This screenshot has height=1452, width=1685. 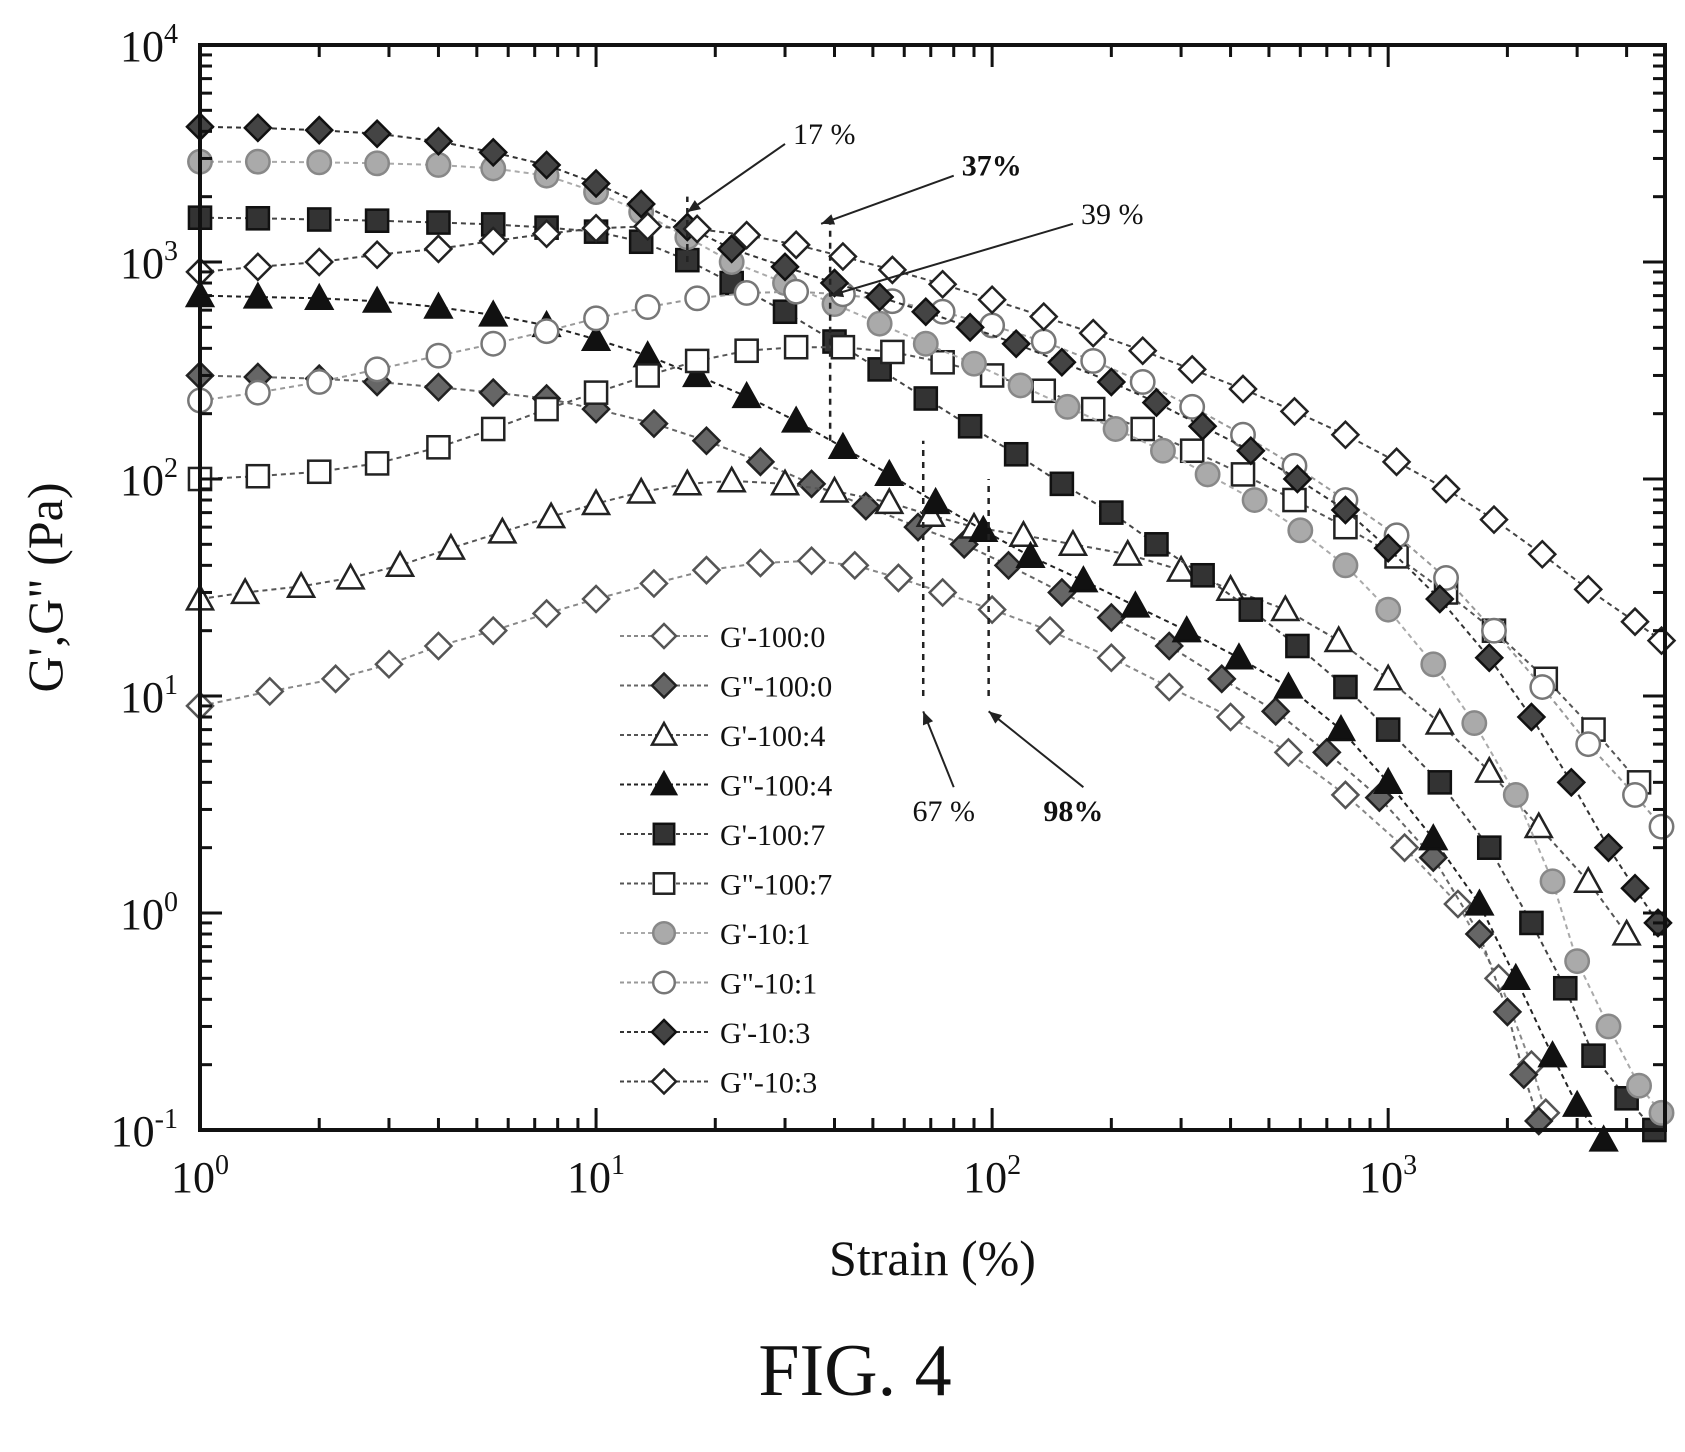 What do you see at coordinates (824, 134) in the screenshot?
I see `annotation-label: 17 %` at bounding box center [824, 134].